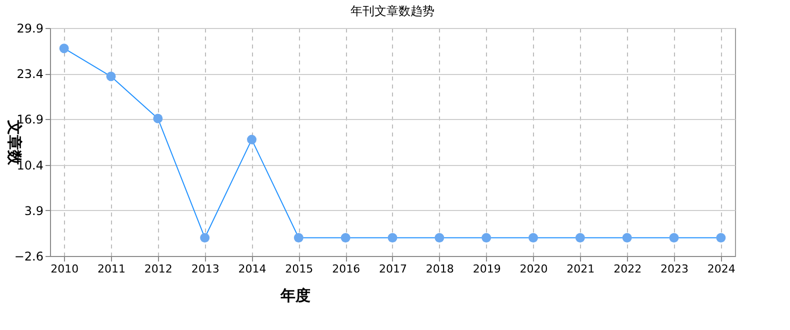 Image resolution: width=790 pixels, height=330 pixels. I want to click on y-tick-label: 29.9, so click(30, 29).